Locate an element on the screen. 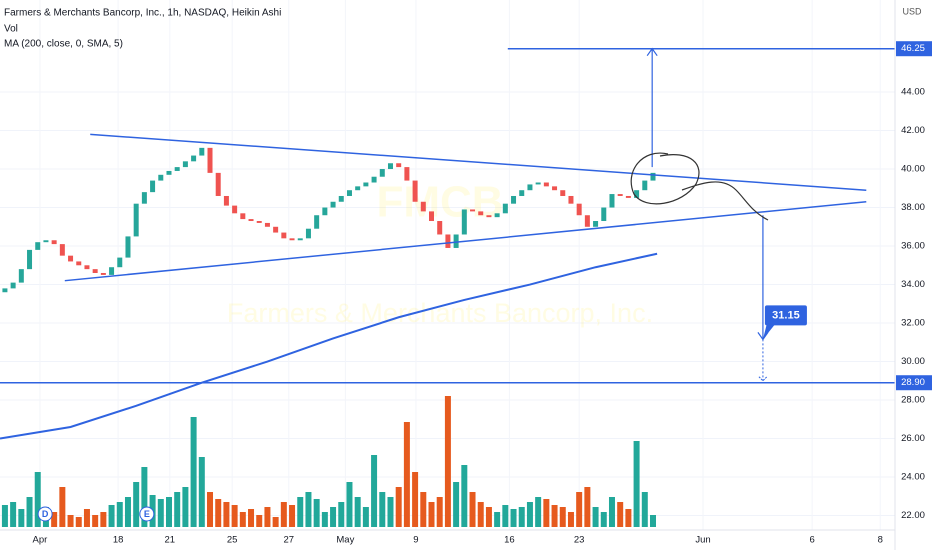  x-tick-label: 9 is located at coordinates (415, 540).